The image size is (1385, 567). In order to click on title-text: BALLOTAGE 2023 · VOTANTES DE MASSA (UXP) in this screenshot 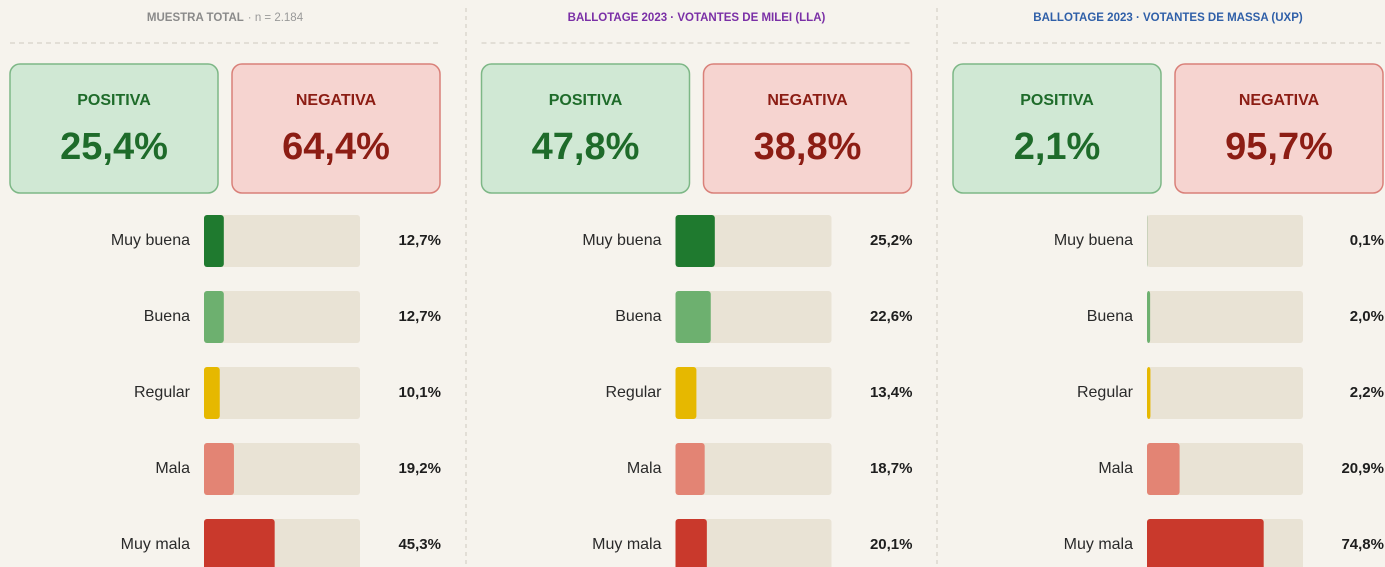, I will do `click(1168, 18)`.